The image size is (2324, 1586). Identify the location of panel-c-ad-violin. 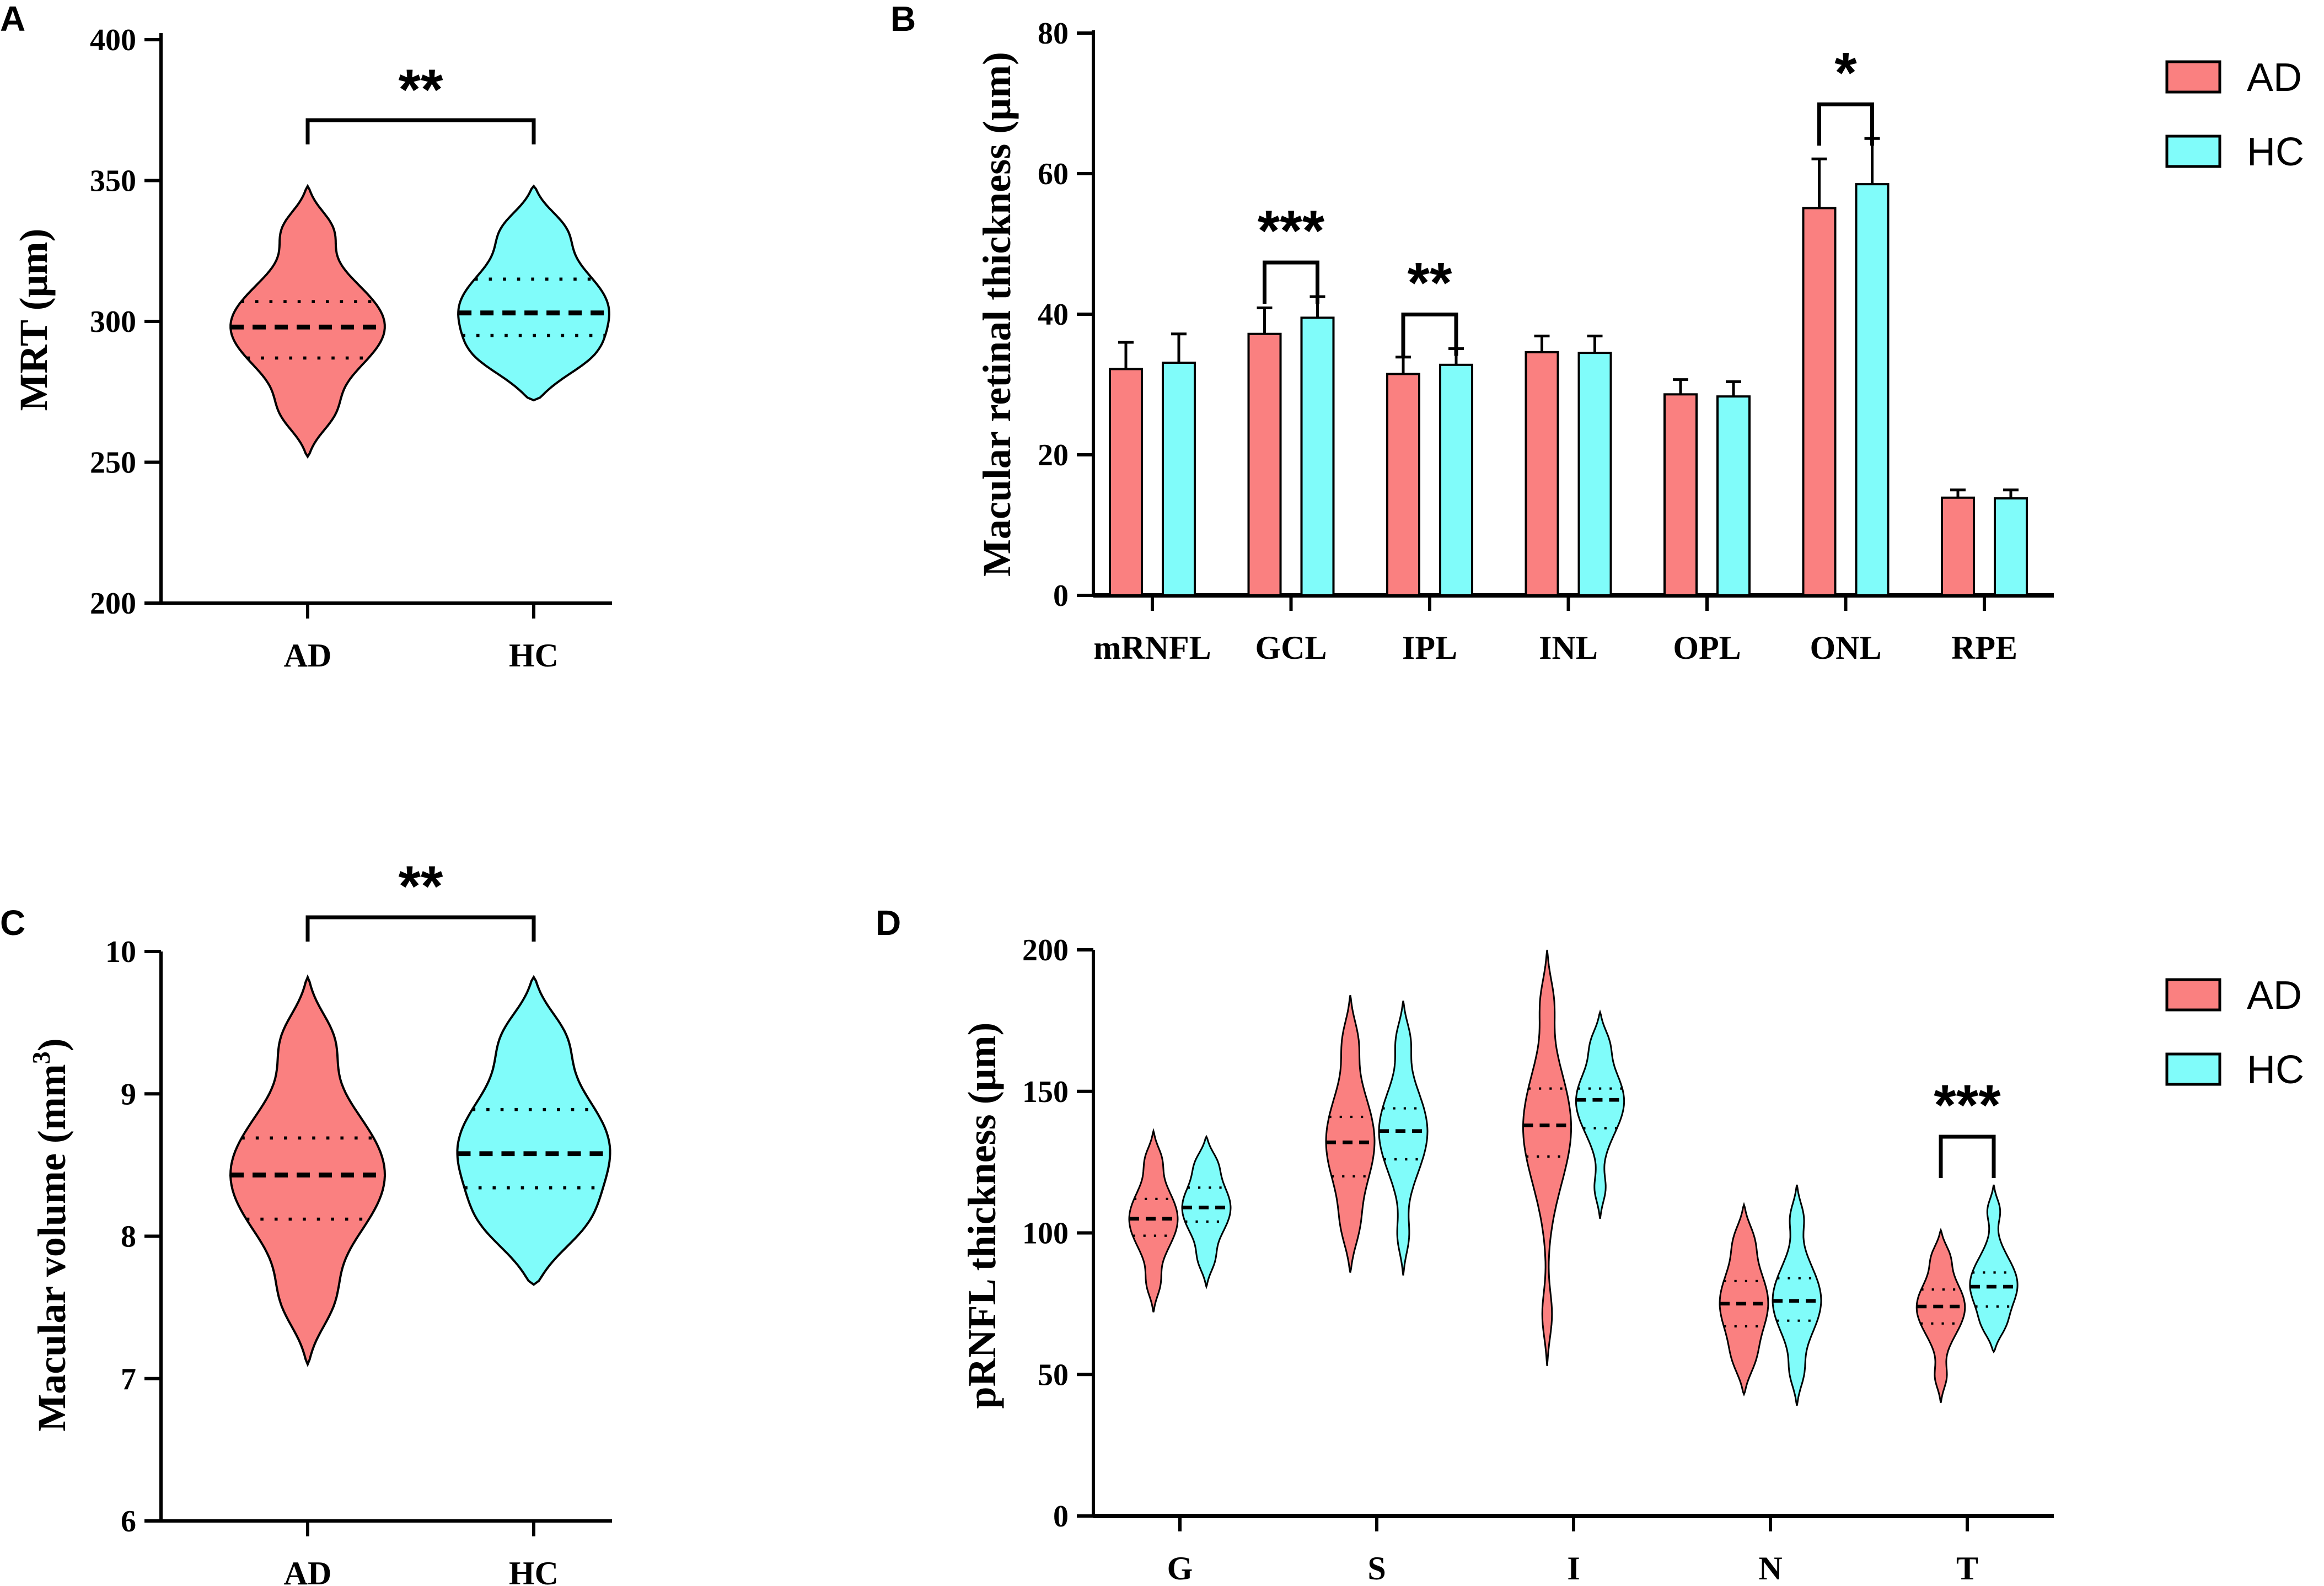
(308, 1171).